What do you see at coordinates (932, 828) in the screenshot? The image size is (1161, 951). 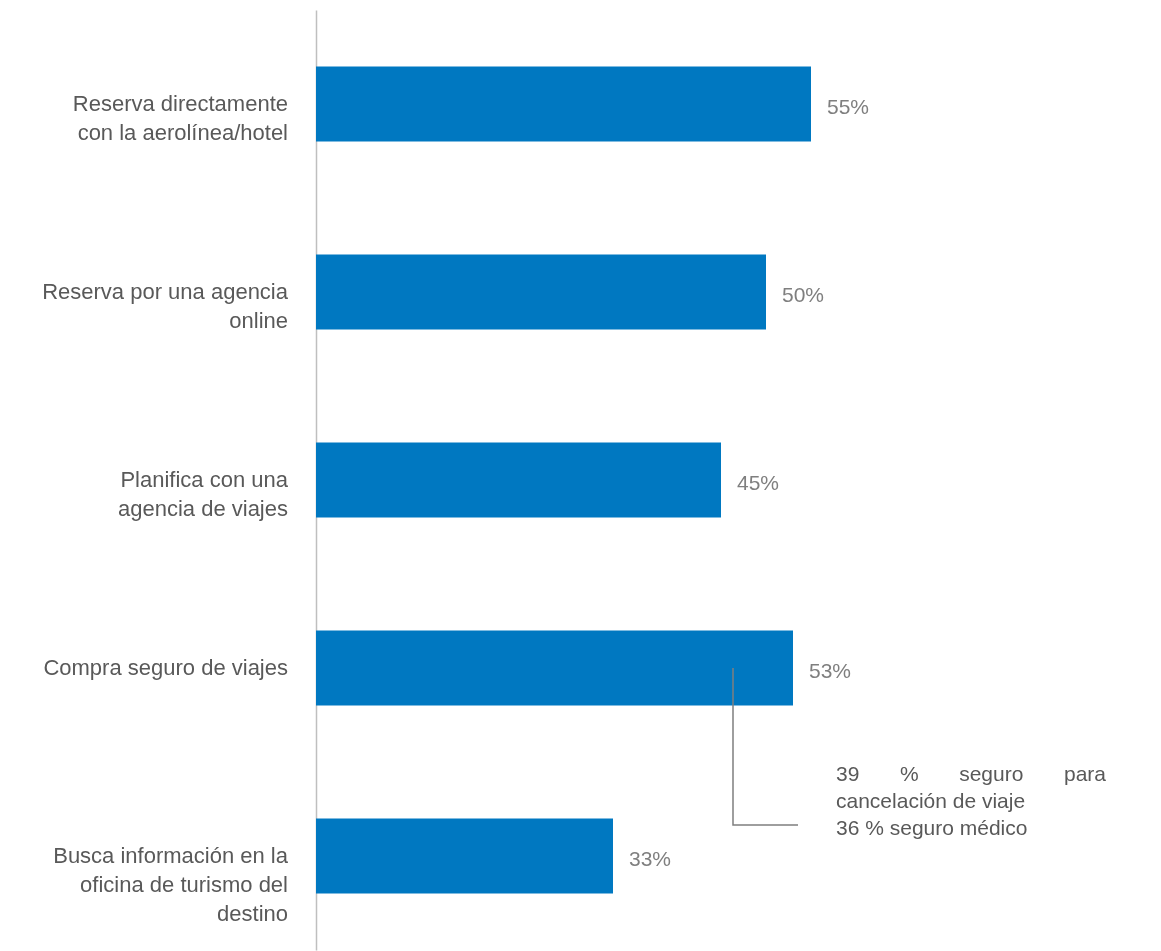 I see `text: 36 % seguro médico` at bounding box center [932, 828].